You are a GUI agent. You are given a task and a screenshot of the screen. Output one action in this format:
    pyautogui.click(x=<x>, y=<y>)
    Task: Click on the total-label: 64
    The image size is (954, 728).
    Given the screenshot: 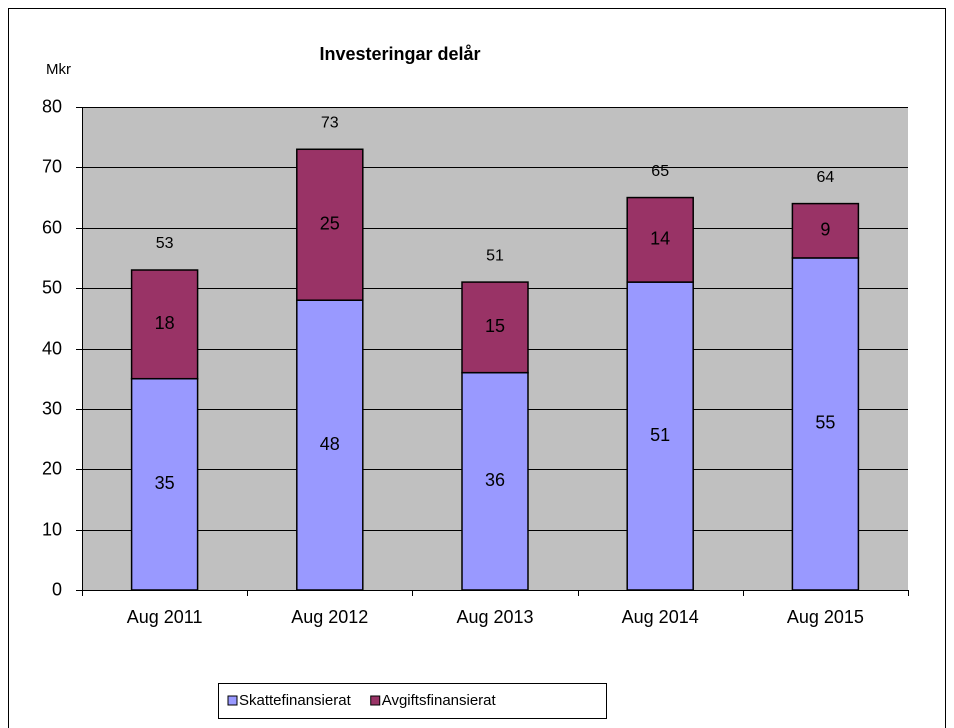 What is the action you would take?
    pyautogui.click(x=826, y=177)
    